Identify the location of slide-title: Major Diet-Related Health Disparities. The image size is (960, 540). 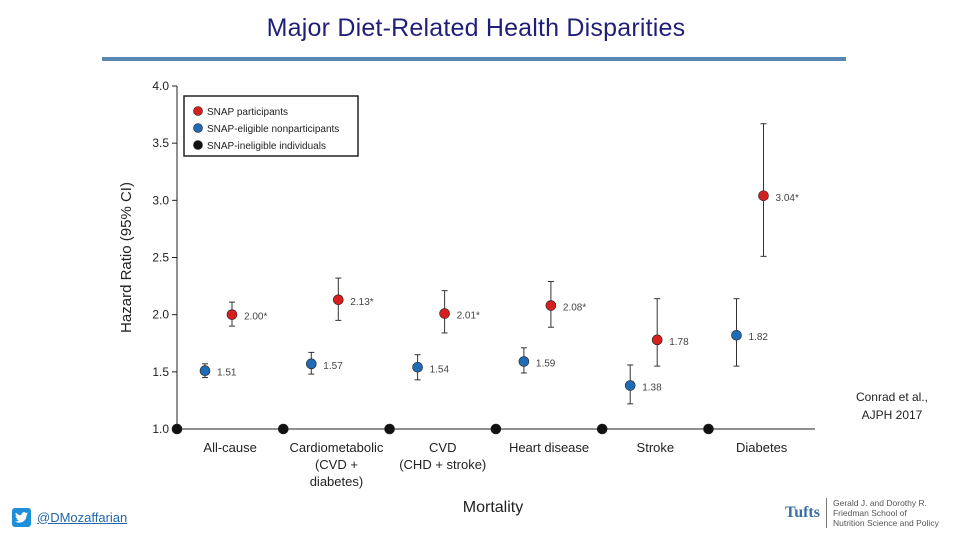
(476, 28).